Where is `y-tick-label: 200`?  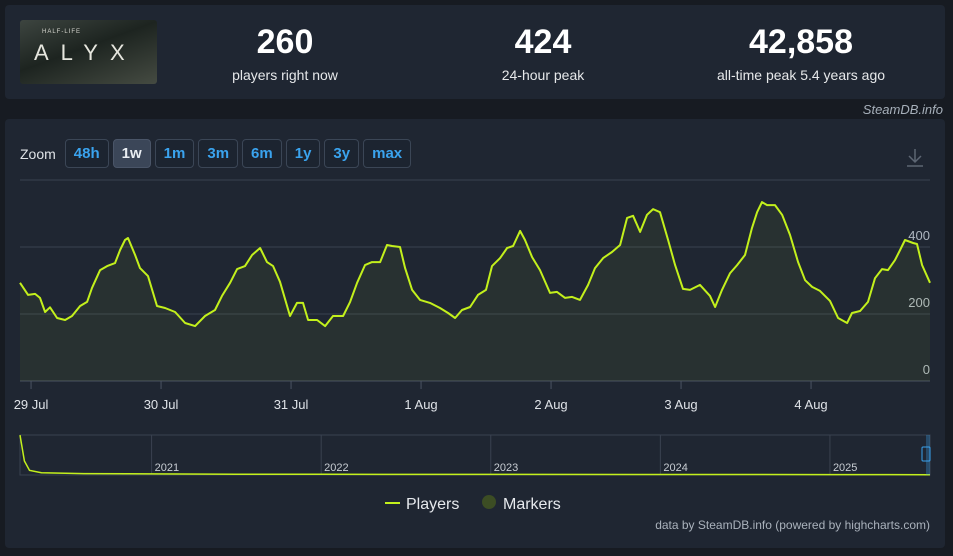
y-tick-label: 200 is located at coordinates (919, 302).